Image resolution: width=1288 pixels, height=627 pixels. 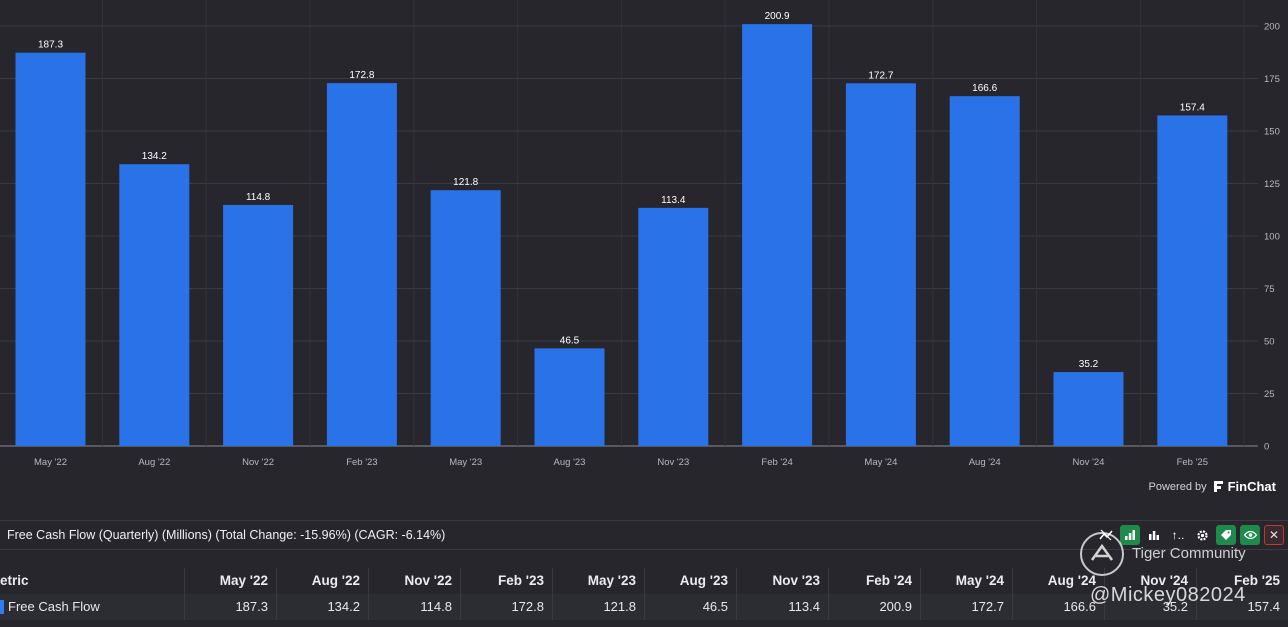 What do you see at coordinates (1130, 535) in the screenshot?
I see `bar-chart-icon` at bounding box center [1130, 535].